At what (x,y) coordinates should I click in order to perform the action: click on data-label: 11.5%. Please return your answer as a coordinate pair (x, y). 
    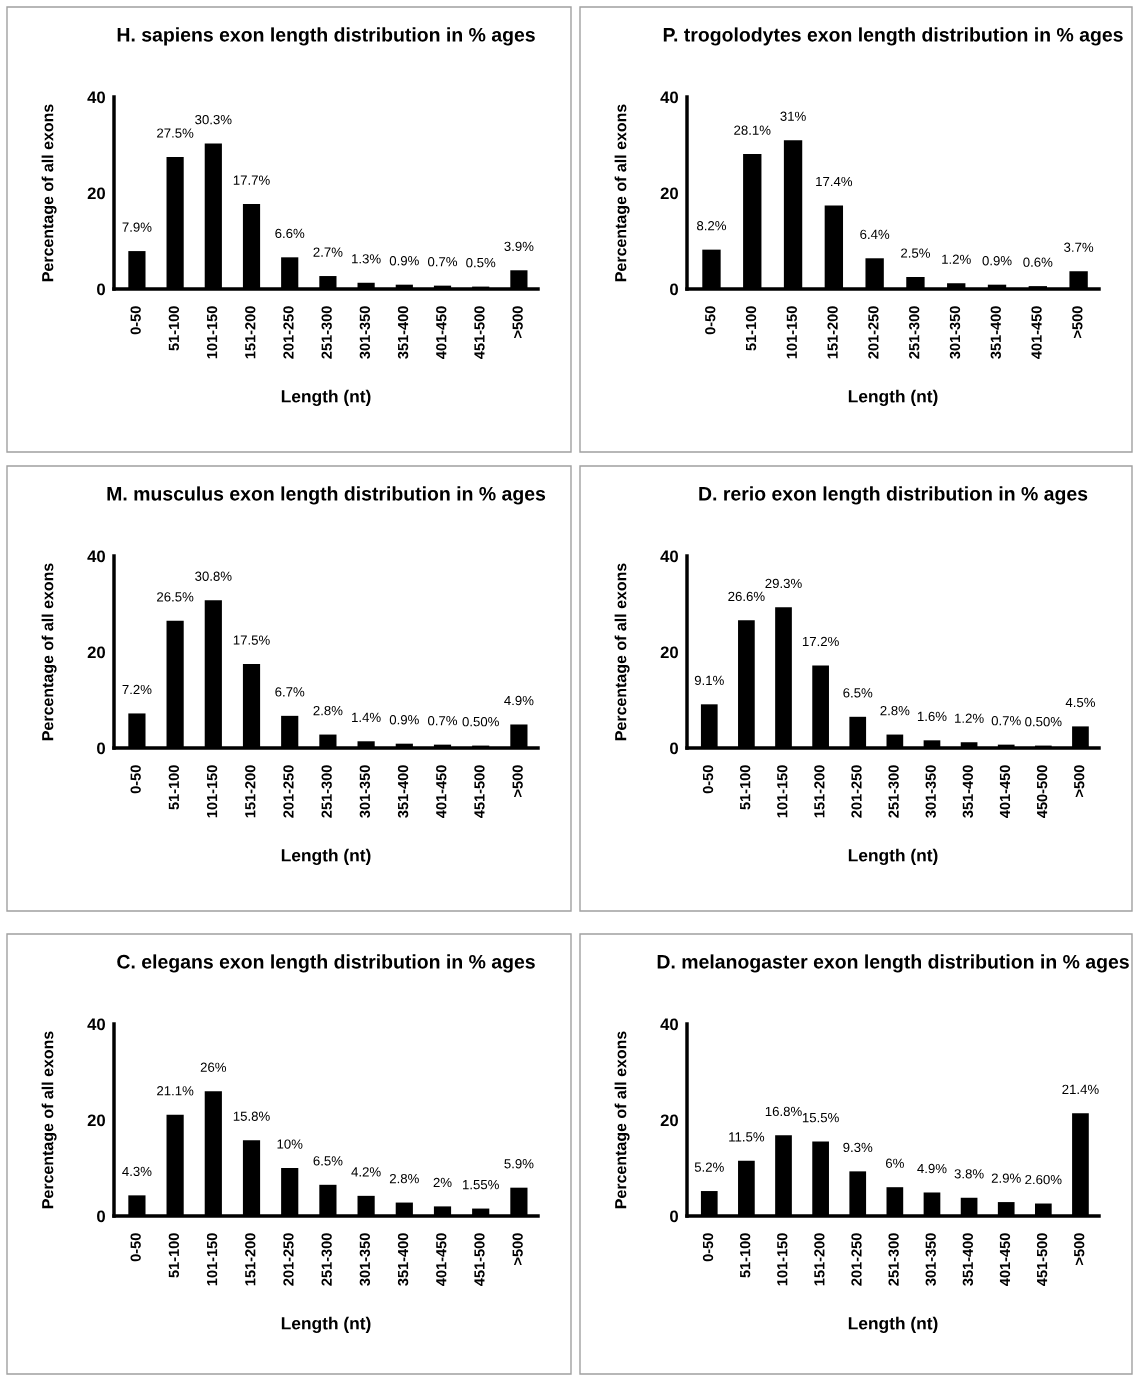
    Looking at the image, I should click on (747, 1137).